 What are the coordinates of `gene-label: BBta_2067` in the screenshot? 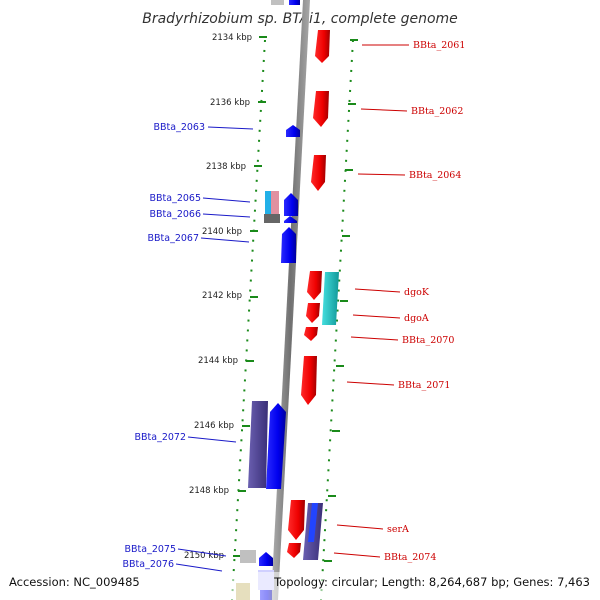 It's located at (173, 238).